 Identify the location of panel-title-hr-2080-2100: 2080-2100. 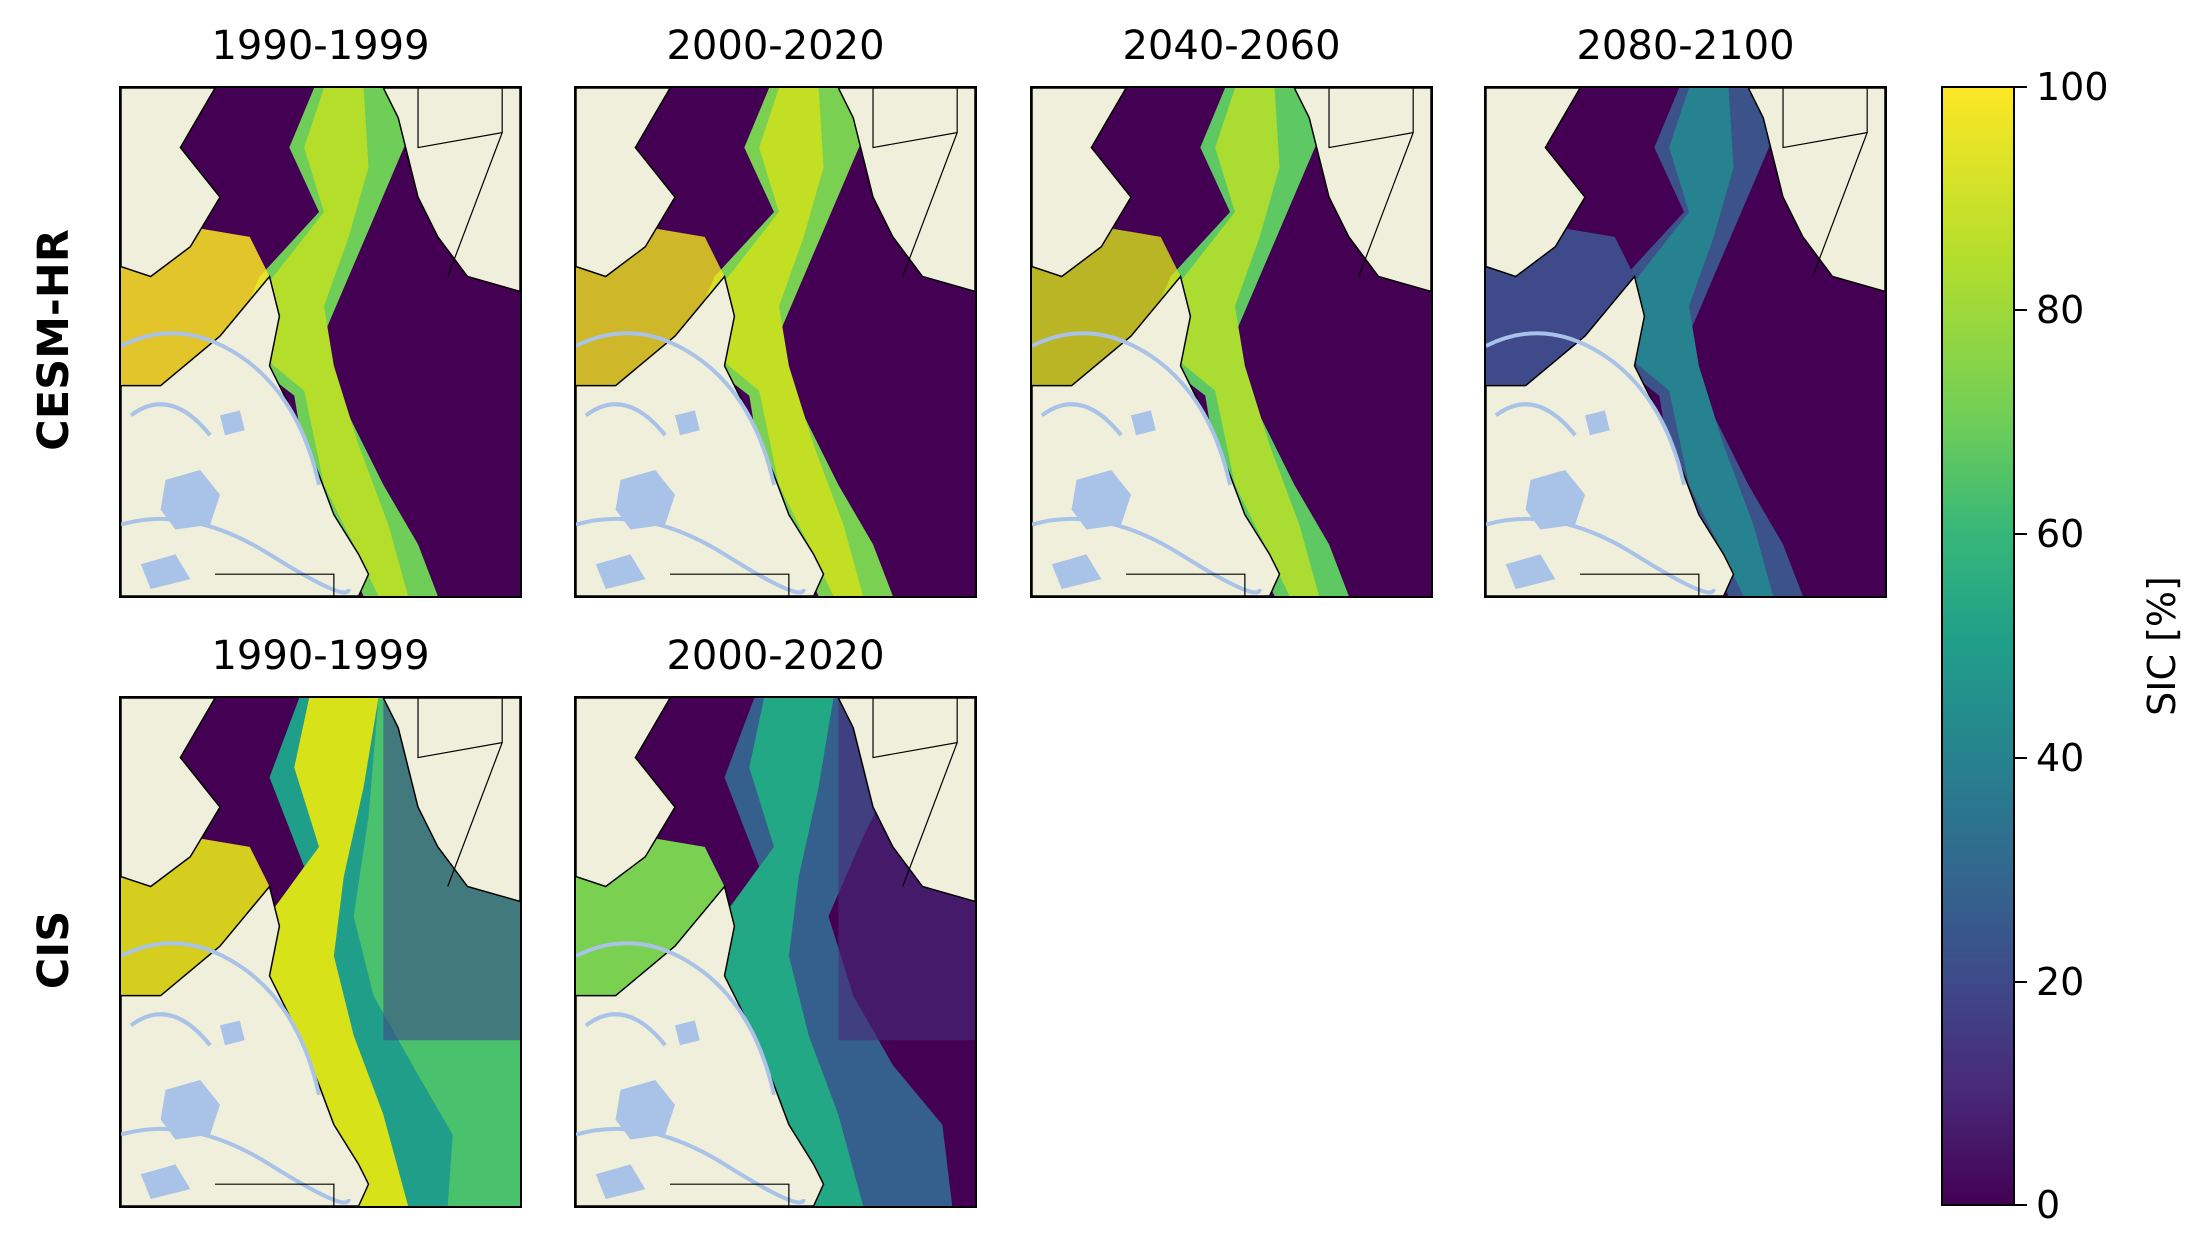
(1685, 46).